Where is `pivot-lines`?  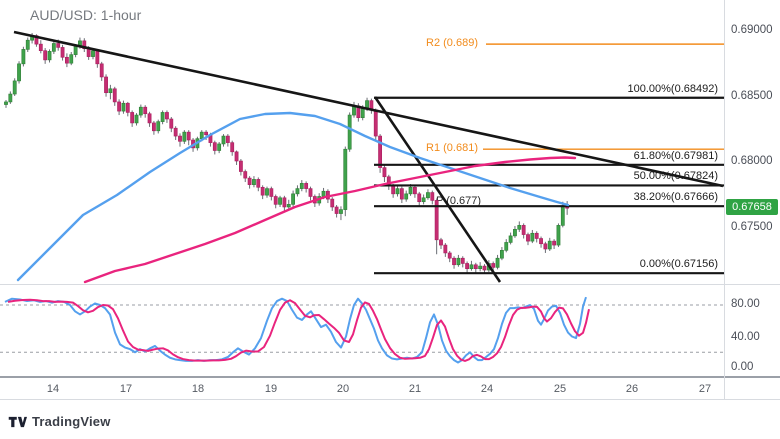
pivot-lines is located at coordinates (603, 96).